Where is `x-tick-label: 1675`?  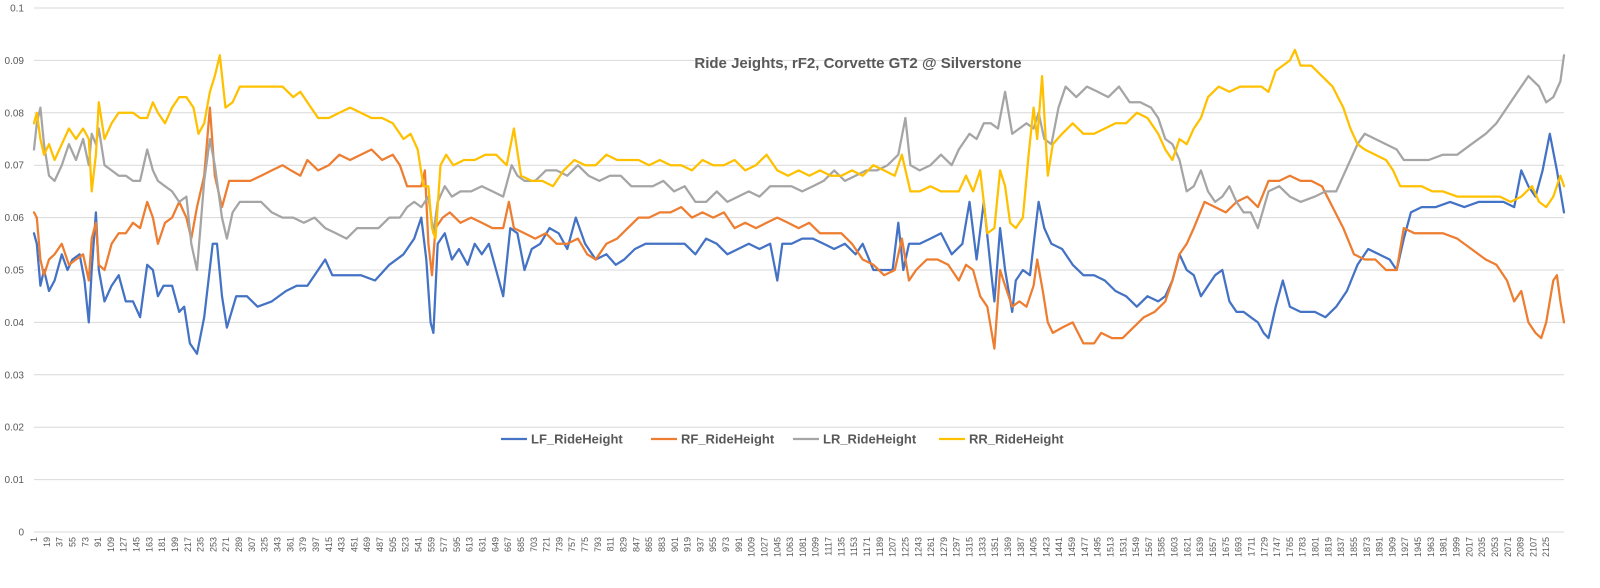 x-tick-label: 1675 is located at coordinates (1226, 547).